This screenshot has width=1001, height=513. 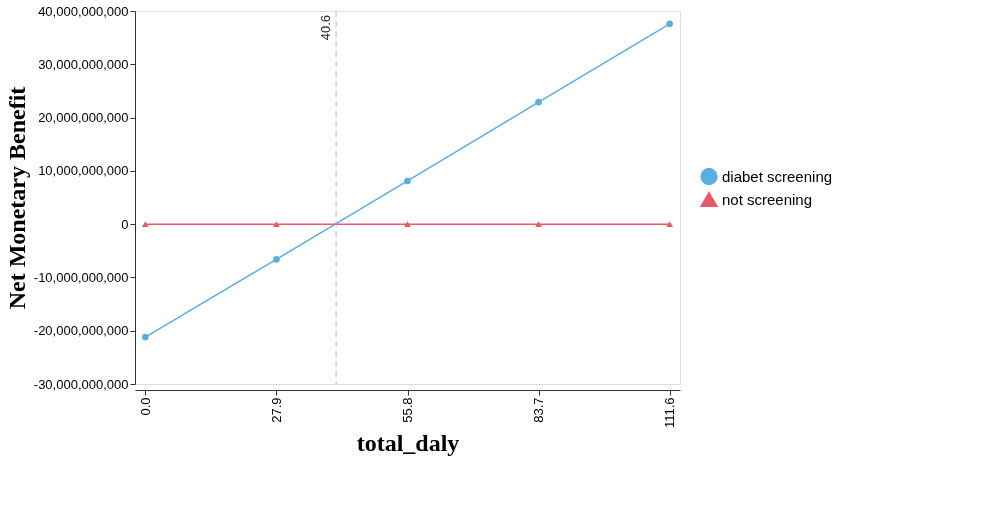 What do you see at coordinates (539, 410) in the screenshot?
I see `x-tick-label: 83.7` at bounding box center [539, 410].